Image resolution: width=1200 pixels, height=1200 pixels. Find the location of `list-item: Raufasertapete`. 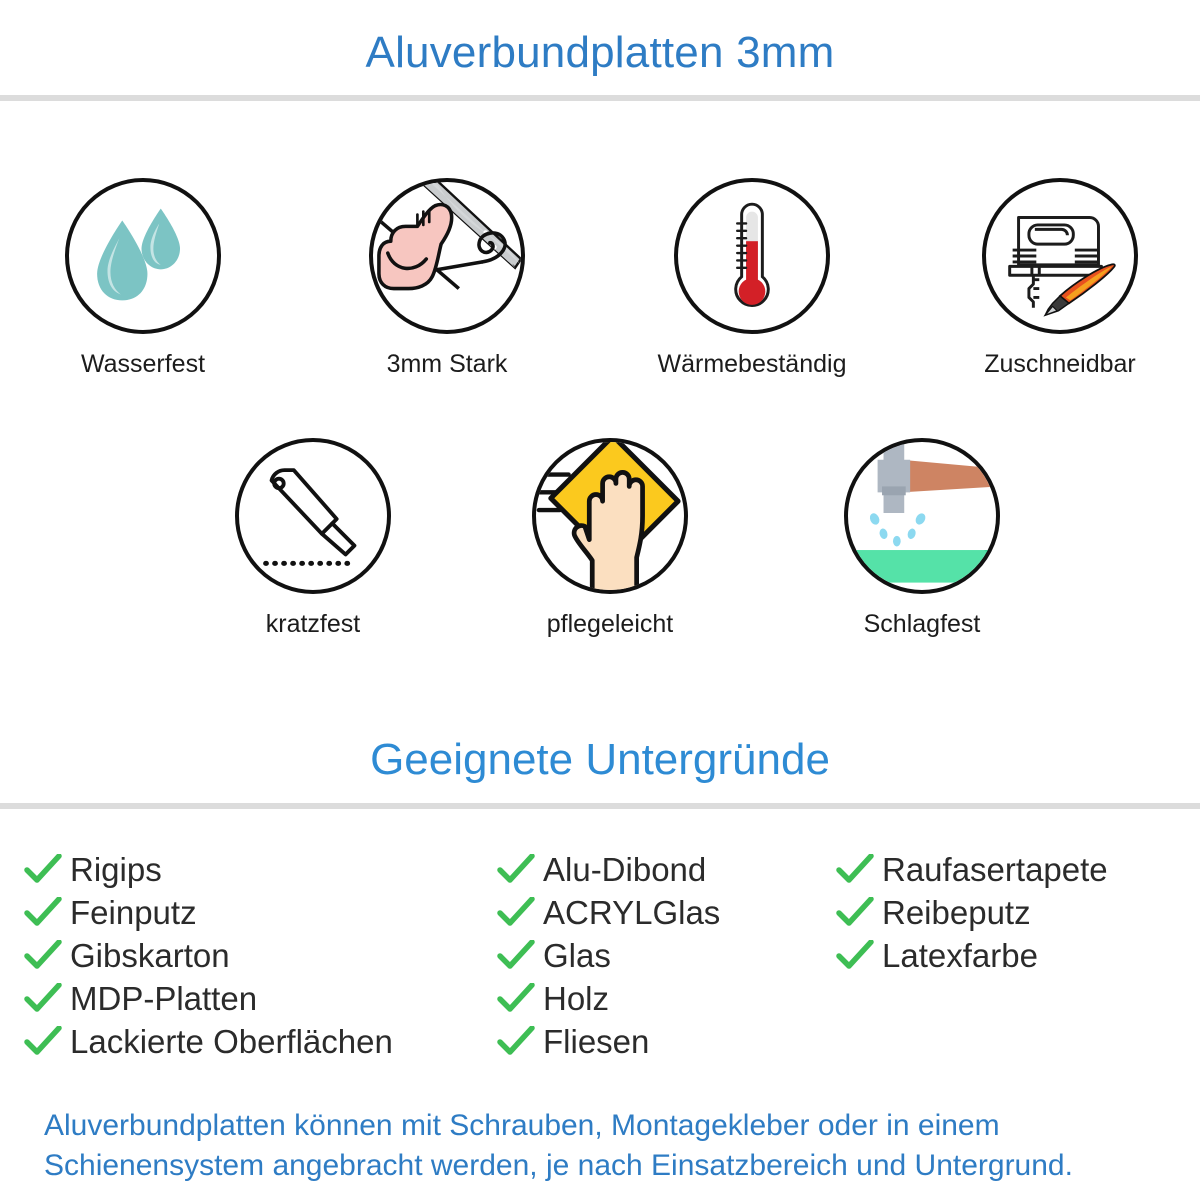

list-item: Raufasertapete is located at coordinates (972, 869).